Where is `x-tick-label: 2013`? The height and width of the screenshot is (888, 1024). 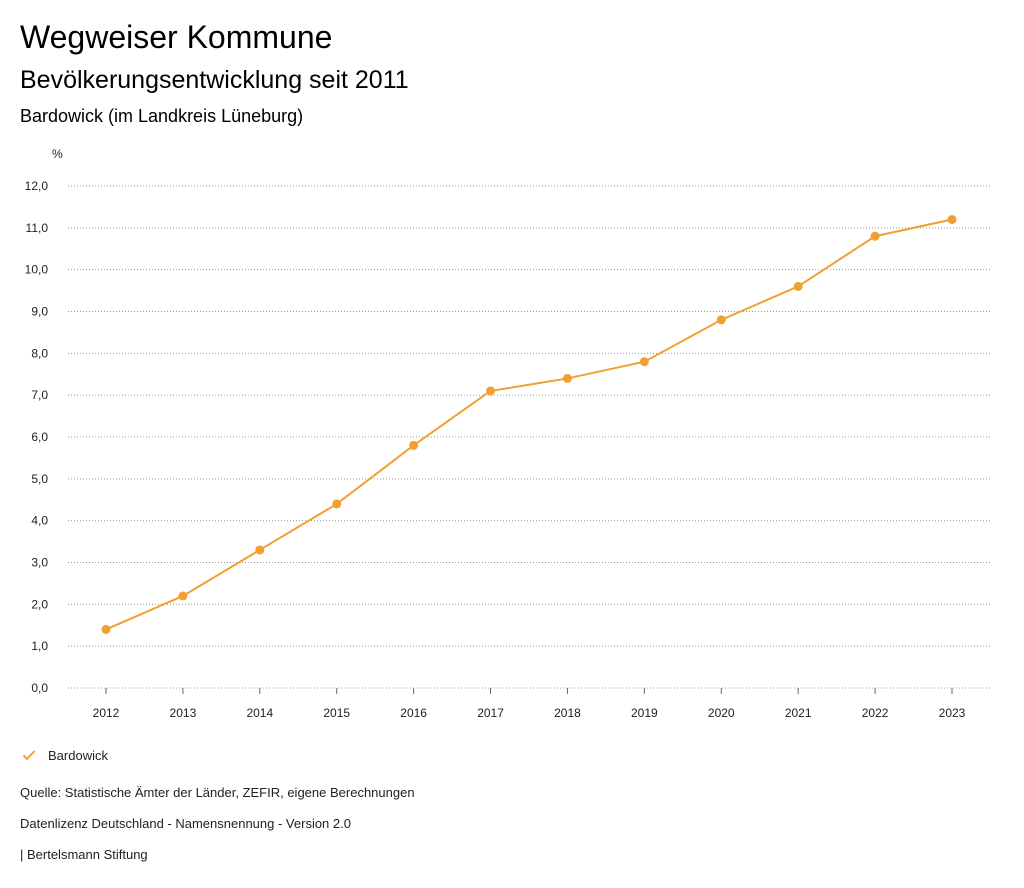
x-tick-label: 2013 is located at coordinates (183, 713).